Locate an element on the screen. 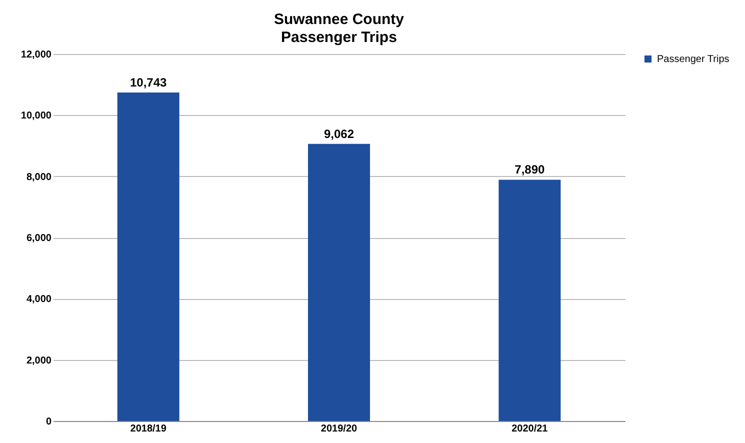 This screenshot has width=745, height=443. data-label: 10,743 is located at coordinates (149, 82).